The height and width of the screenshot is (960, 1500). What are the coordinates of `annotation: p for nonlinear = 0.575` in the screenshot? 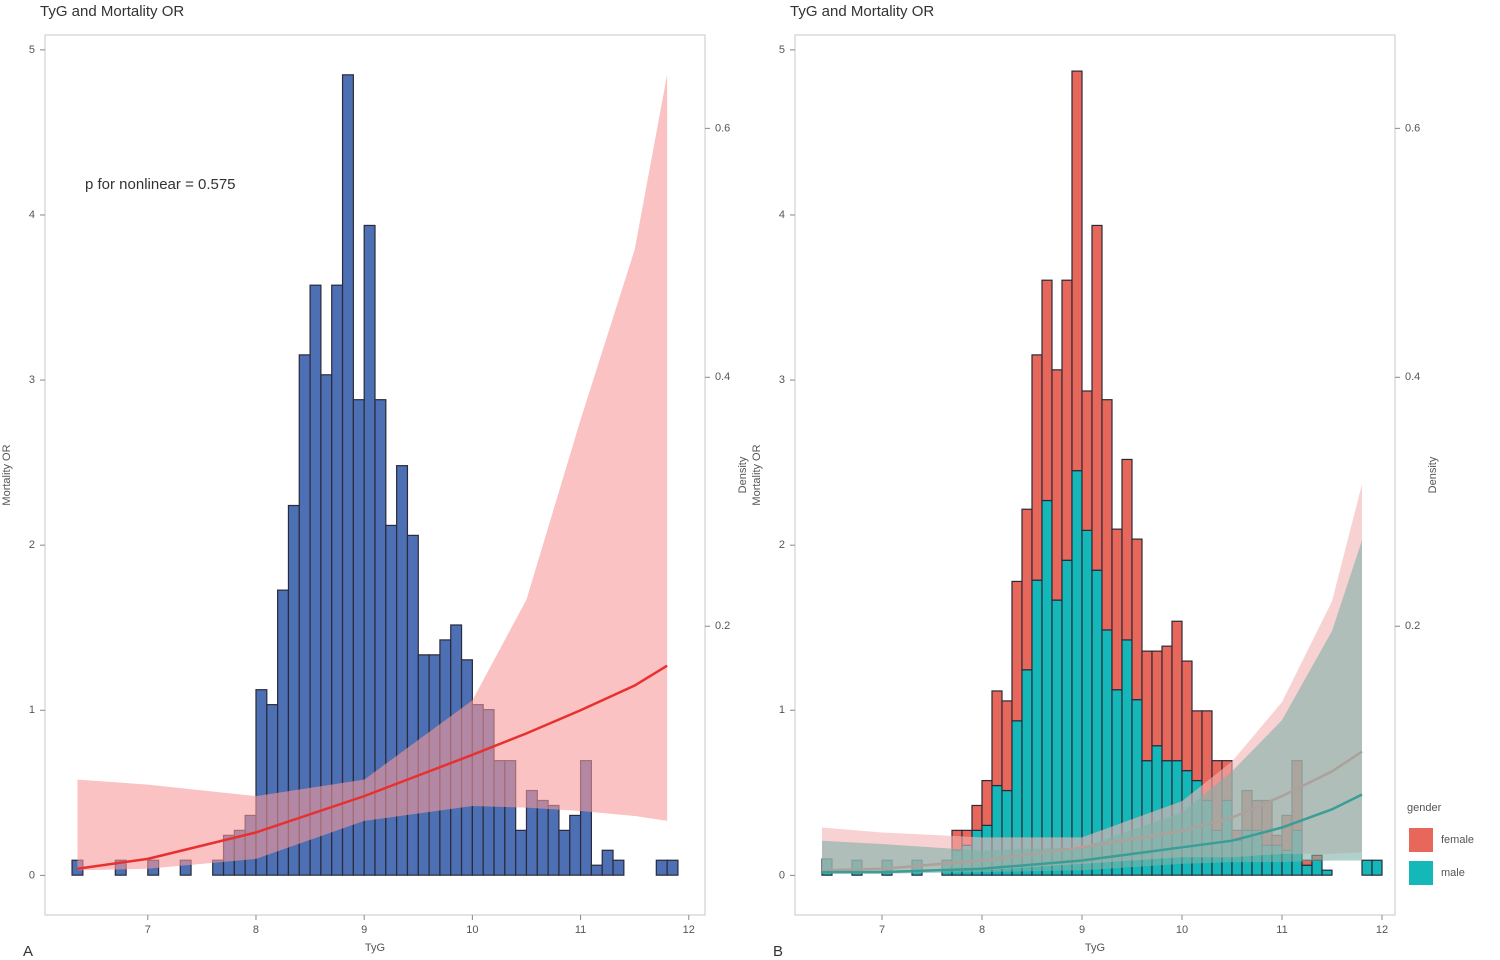 It's located at (160, 184).